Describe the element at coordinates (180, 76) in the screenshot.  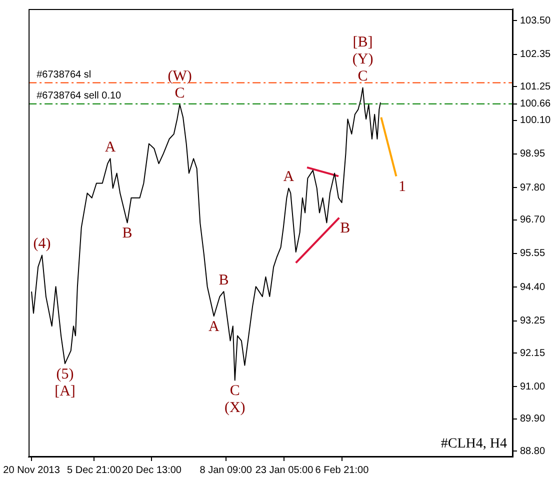
I see `annotation: (W)` at that location.